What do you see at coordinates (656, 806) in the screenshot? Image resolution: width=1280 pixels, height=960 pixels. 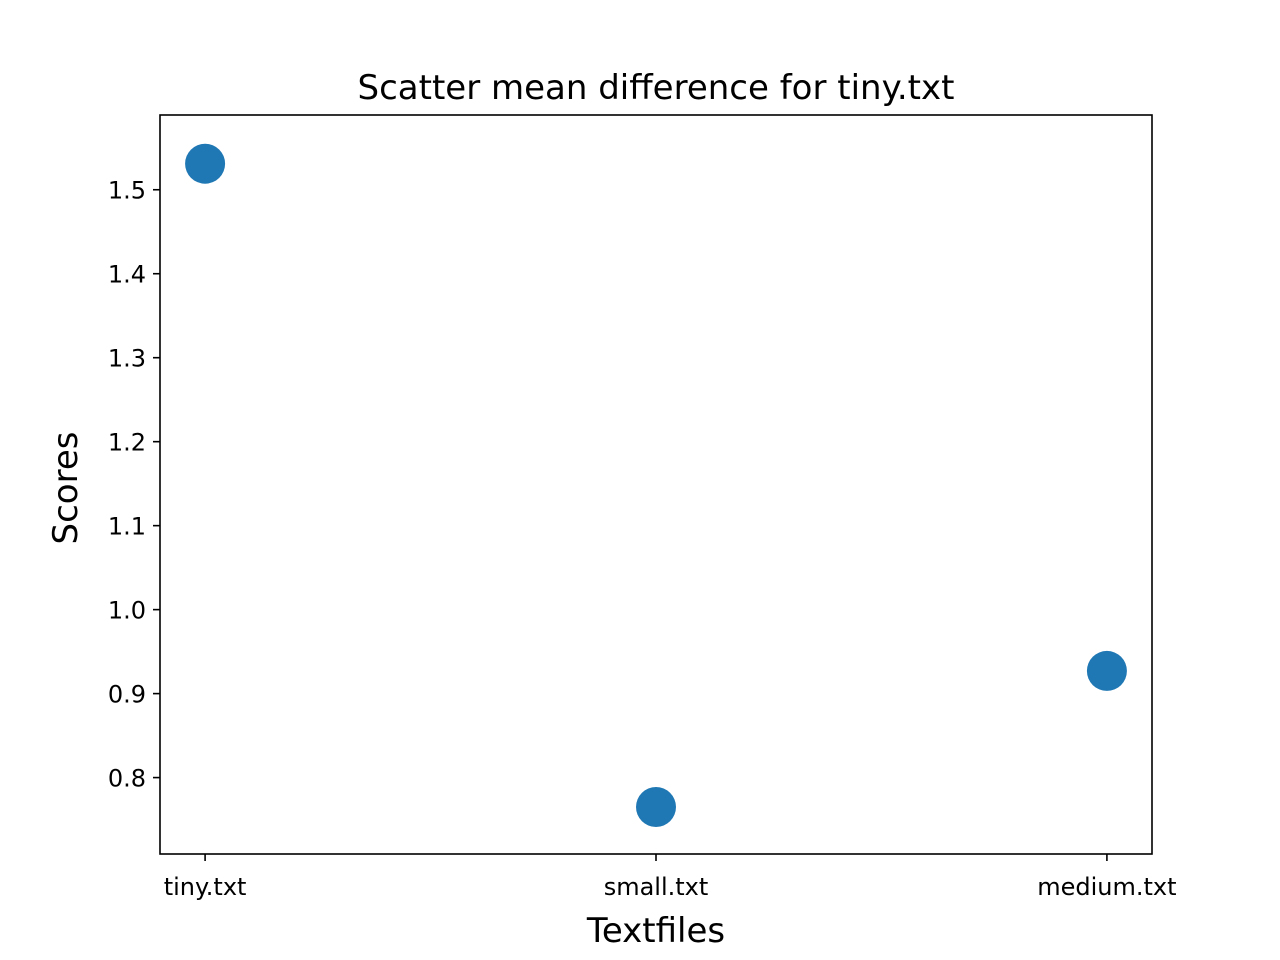 I see `data-point-small-txt` at bounding box center [656, 806].